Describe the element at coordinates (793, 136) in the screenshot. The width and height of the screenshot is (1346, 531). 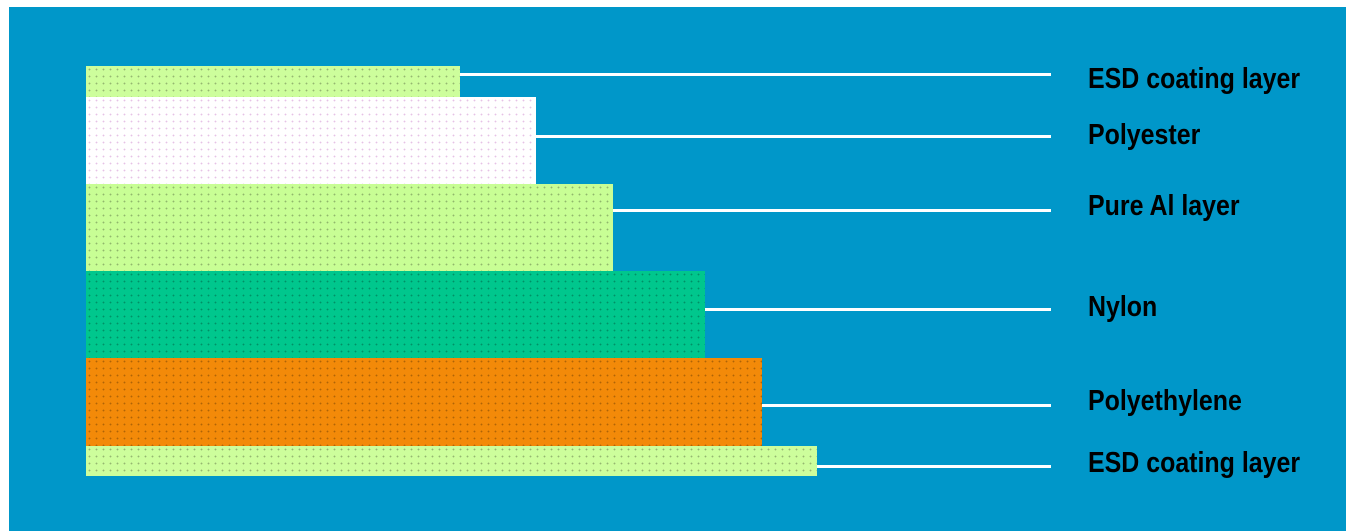
I see `leader-line-polyester` at that location.